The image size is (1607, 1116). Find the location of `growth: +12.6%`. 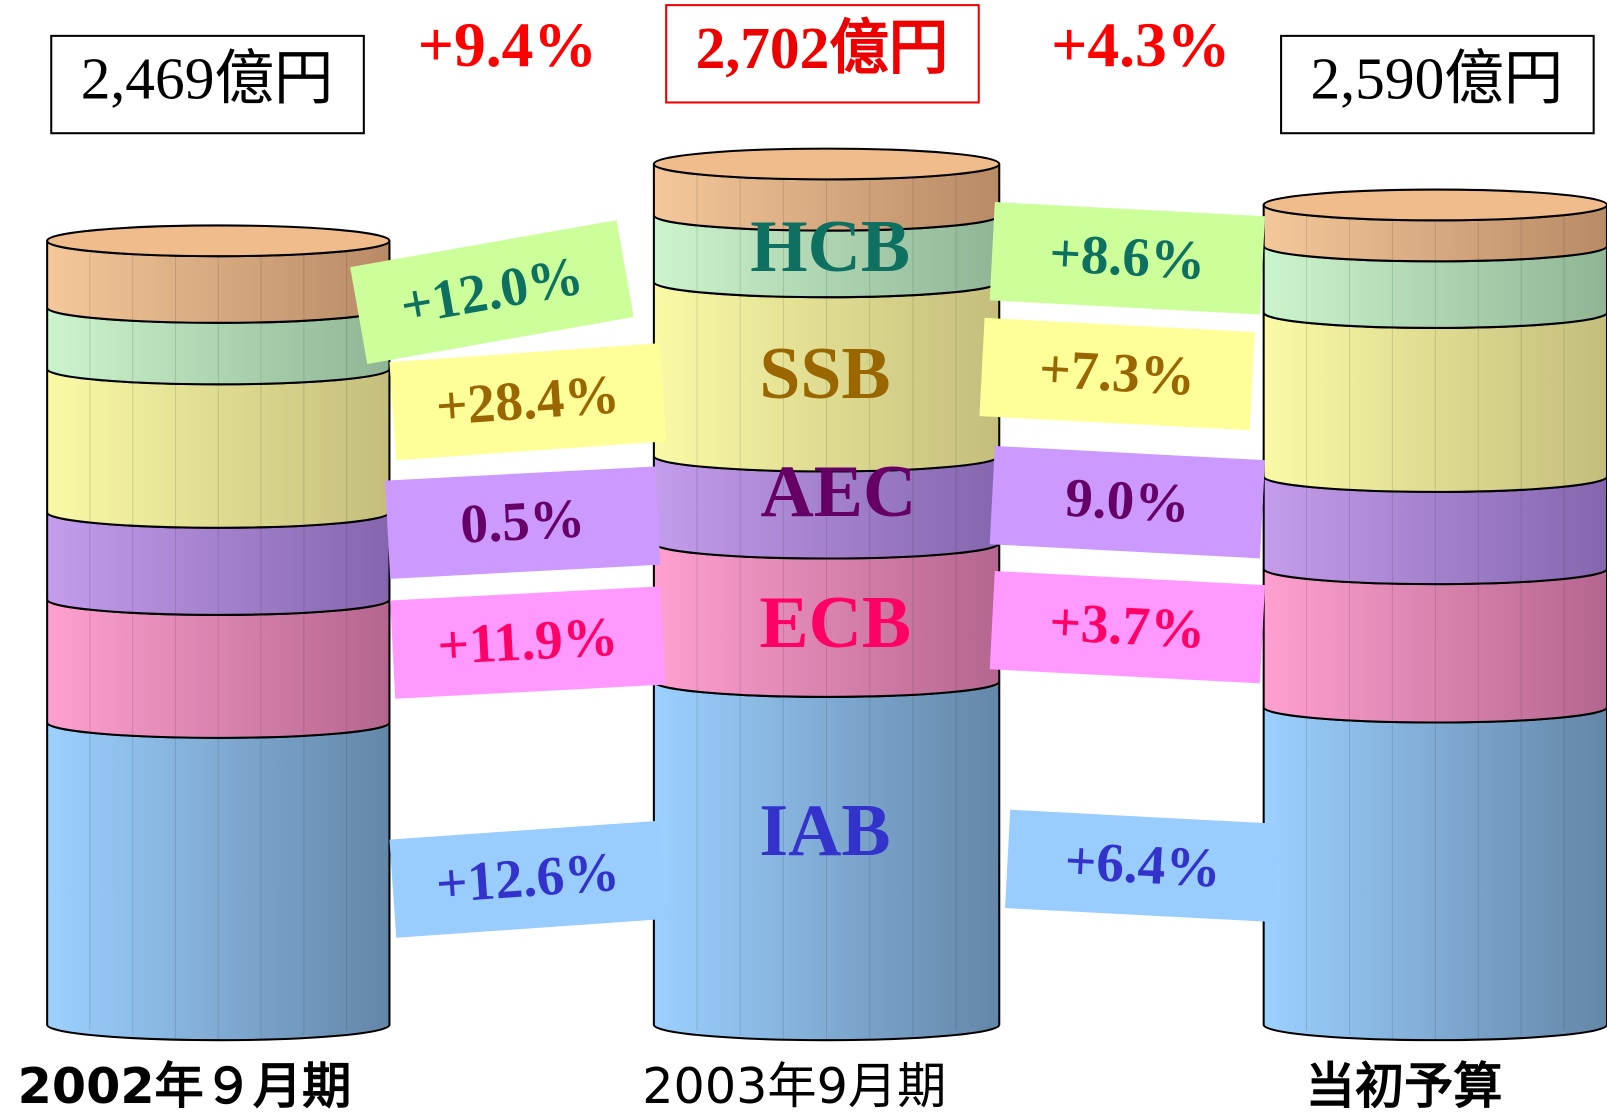

growth: +12.6% is located at coordinates (528, 878).